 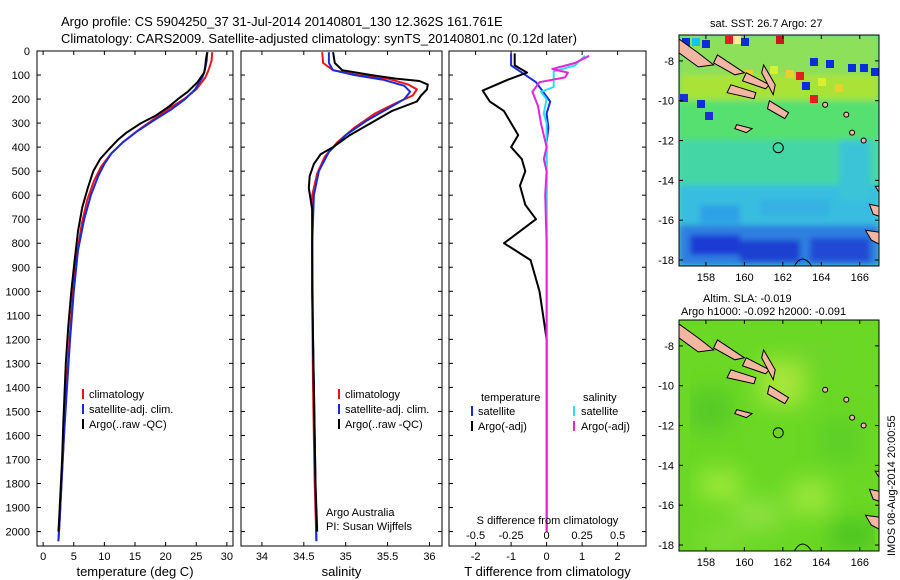 What do you see at coordinates (744, 278) in the screenshot?
I see `map-x-tick-label: 160` at bounding box center [744, 278].